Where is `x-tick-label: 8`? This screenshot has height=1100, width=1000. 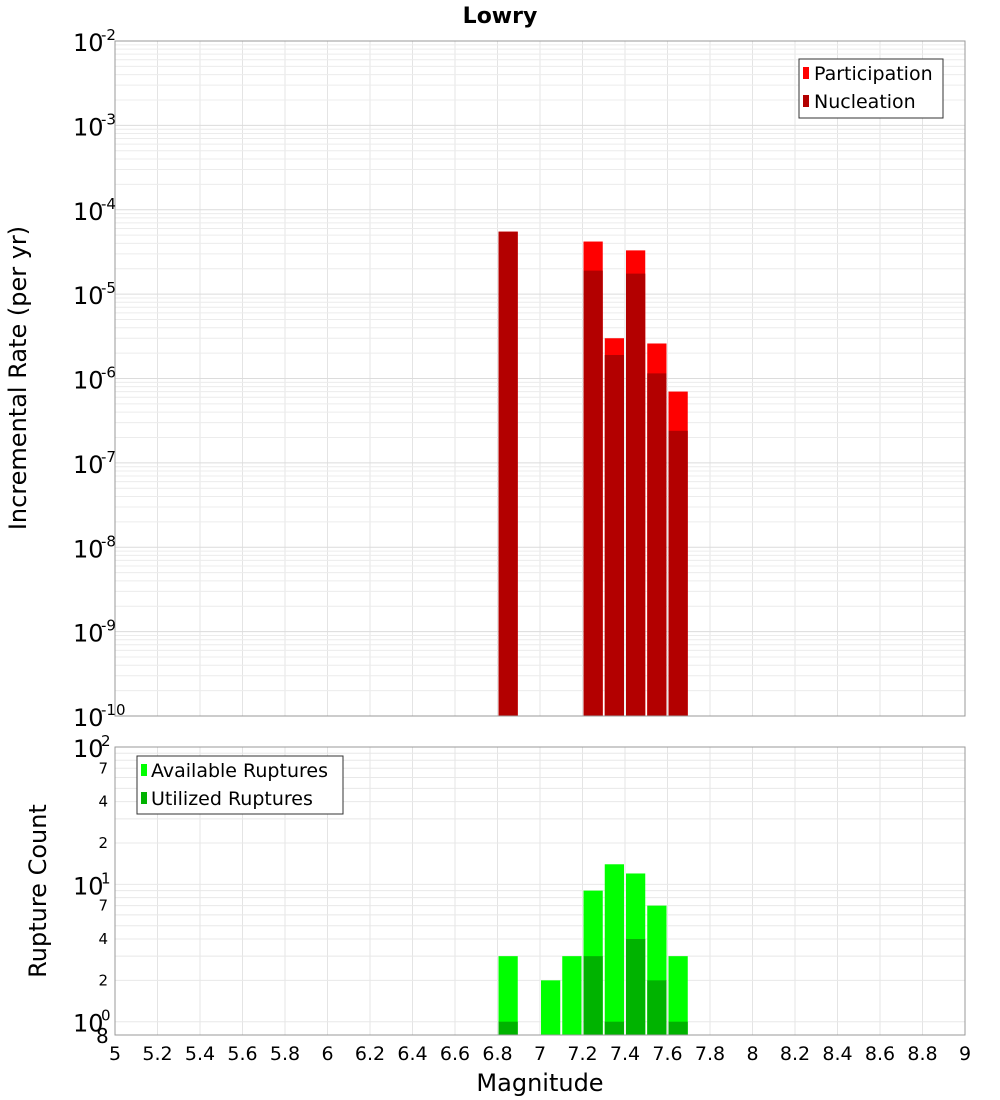
x-tick-label: 8 is located at coordinates (752, 1054).